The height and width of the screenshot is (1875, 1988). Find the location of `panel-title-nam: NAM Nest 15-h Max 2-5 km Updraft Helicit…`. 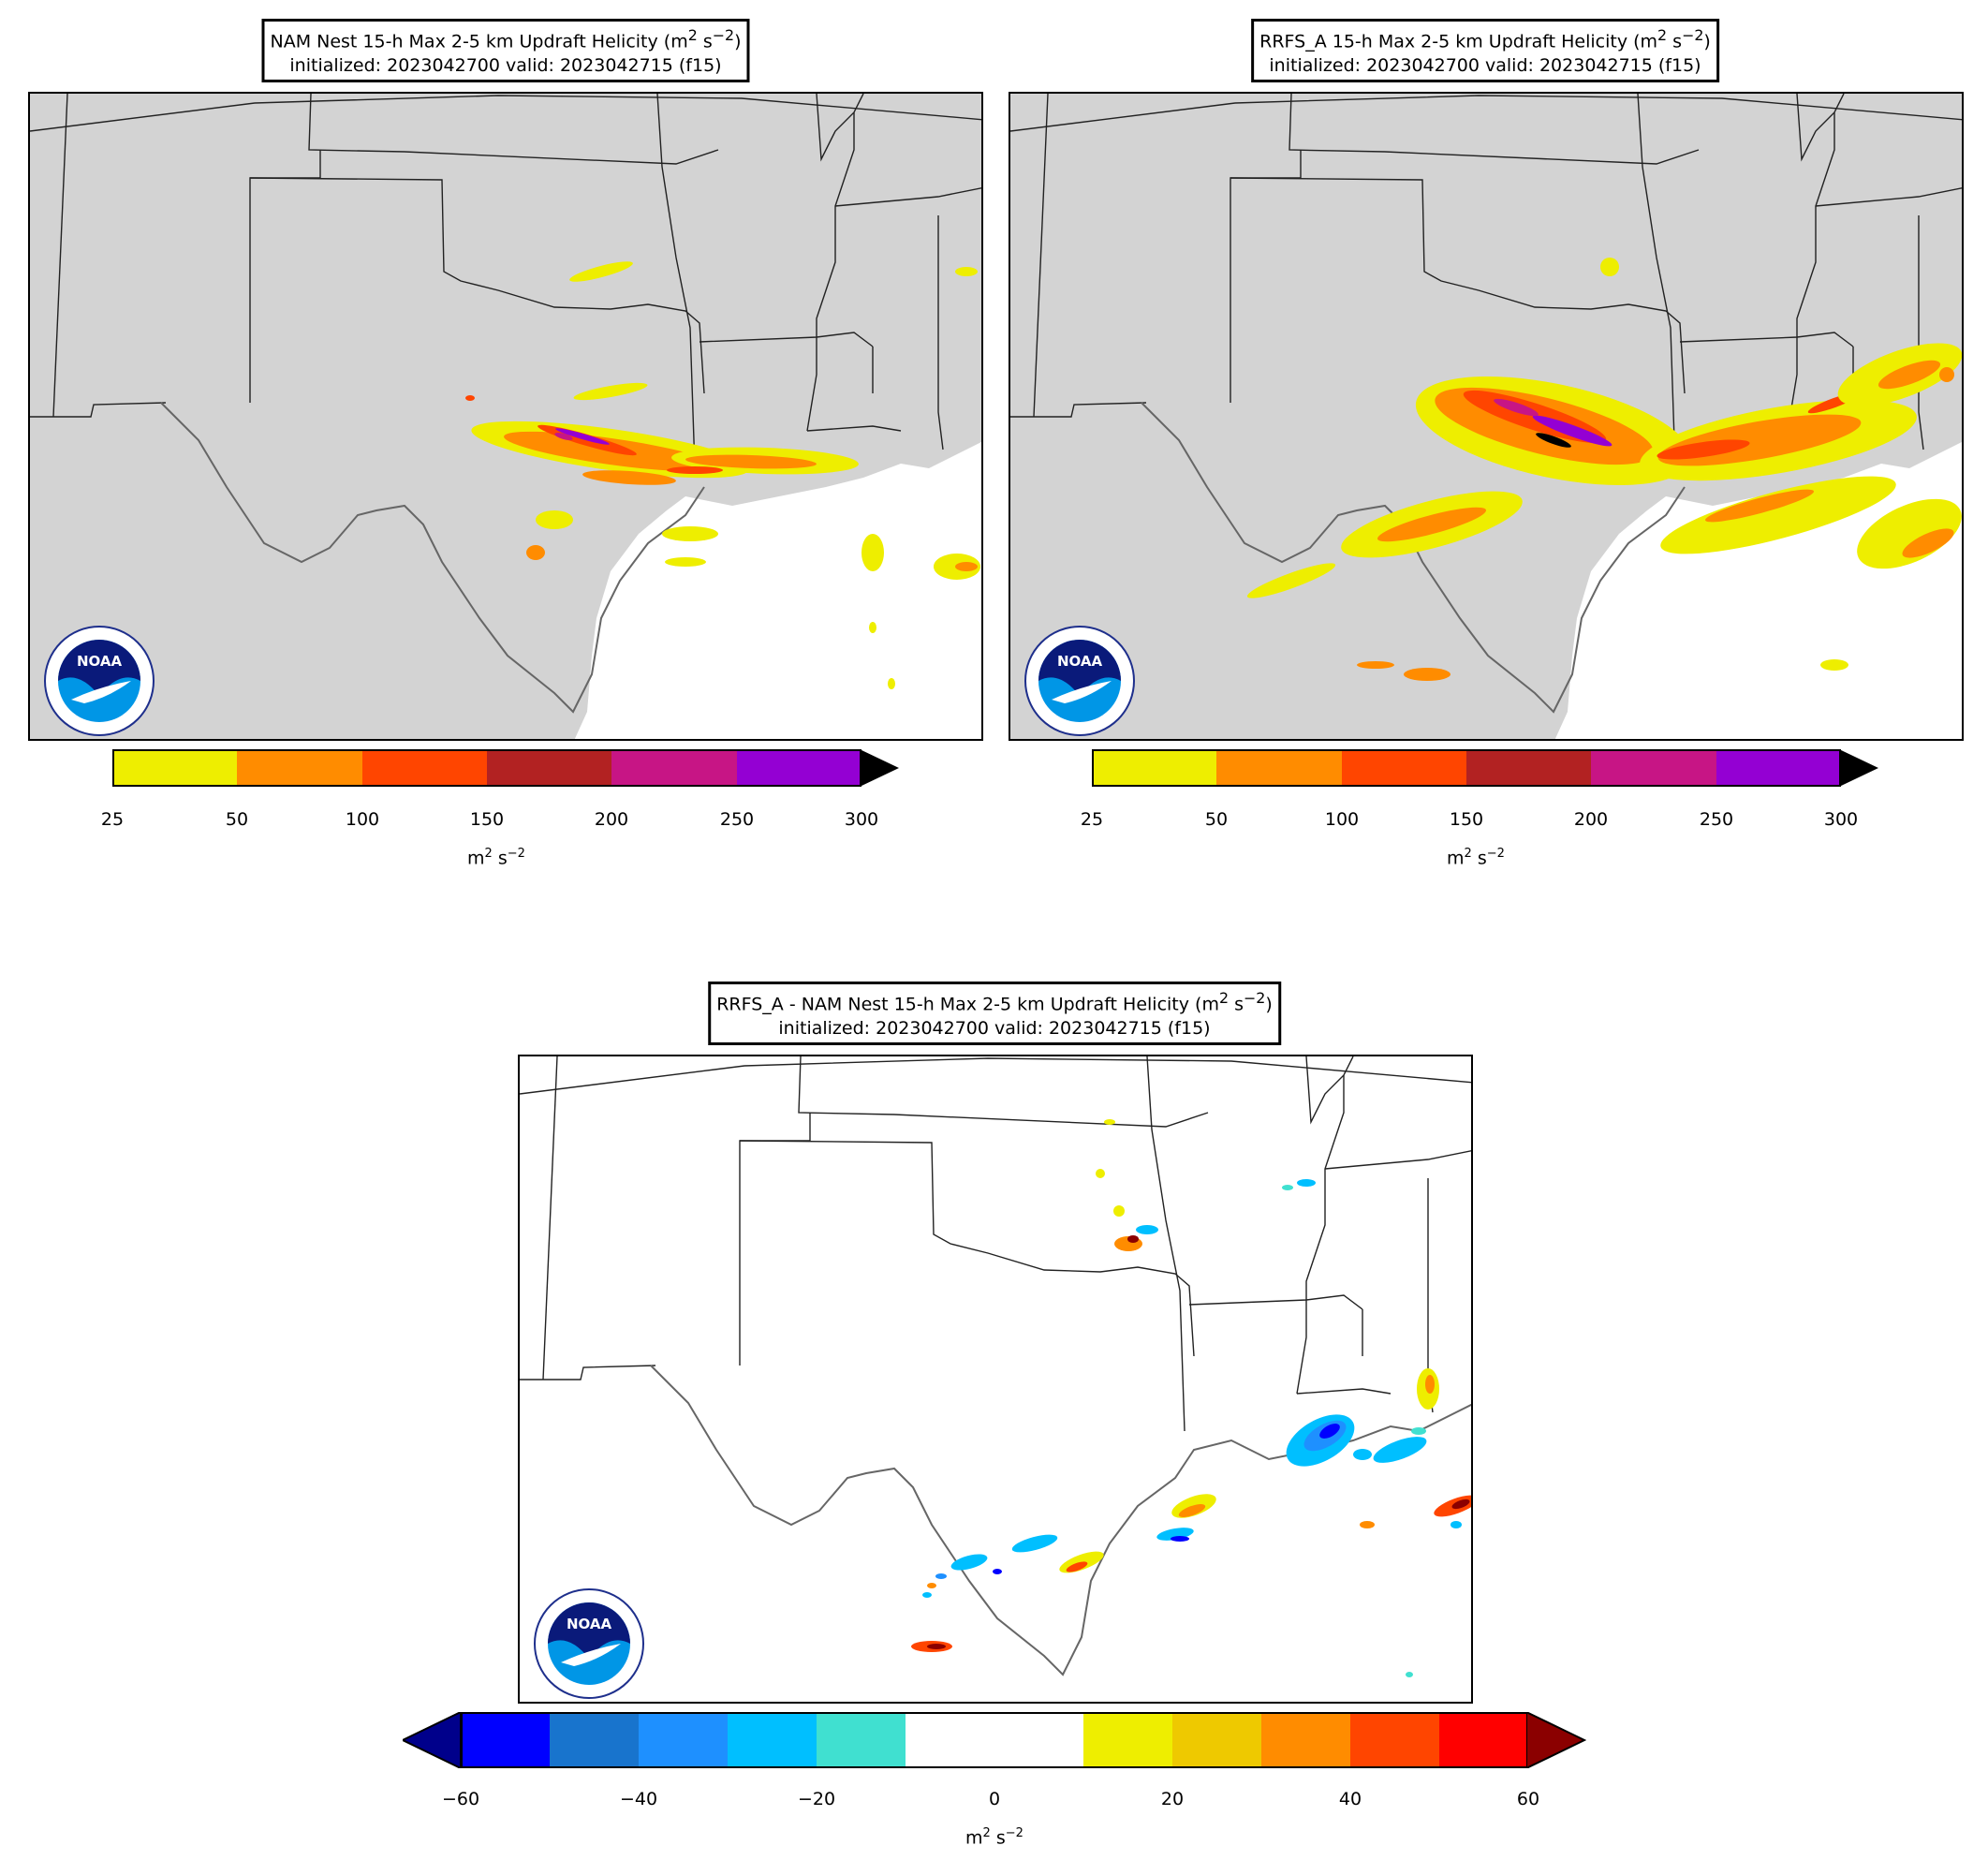

panel-title-nam: NAM Nest 15-h Max 2-5 km Updraft Helicit… is located at coordinates (505, 51).